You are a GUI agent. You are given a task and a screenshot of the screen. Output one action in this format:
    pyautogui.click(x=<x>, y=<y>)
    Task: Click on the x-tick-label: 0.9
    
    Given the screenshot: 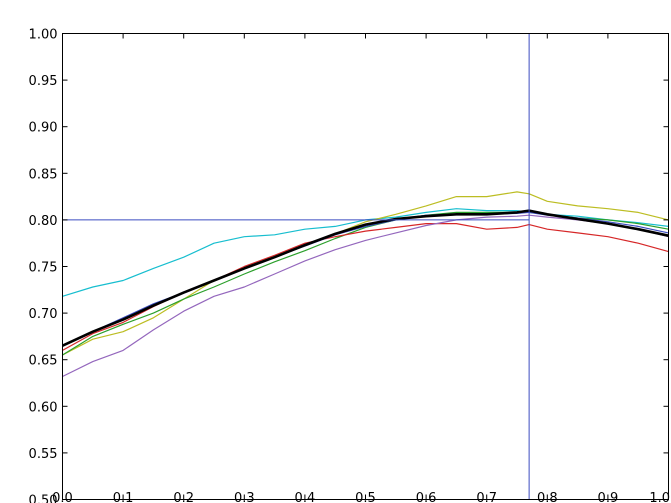 What is the action you would take?
    pyautogui.click(x=608, y=497)
    